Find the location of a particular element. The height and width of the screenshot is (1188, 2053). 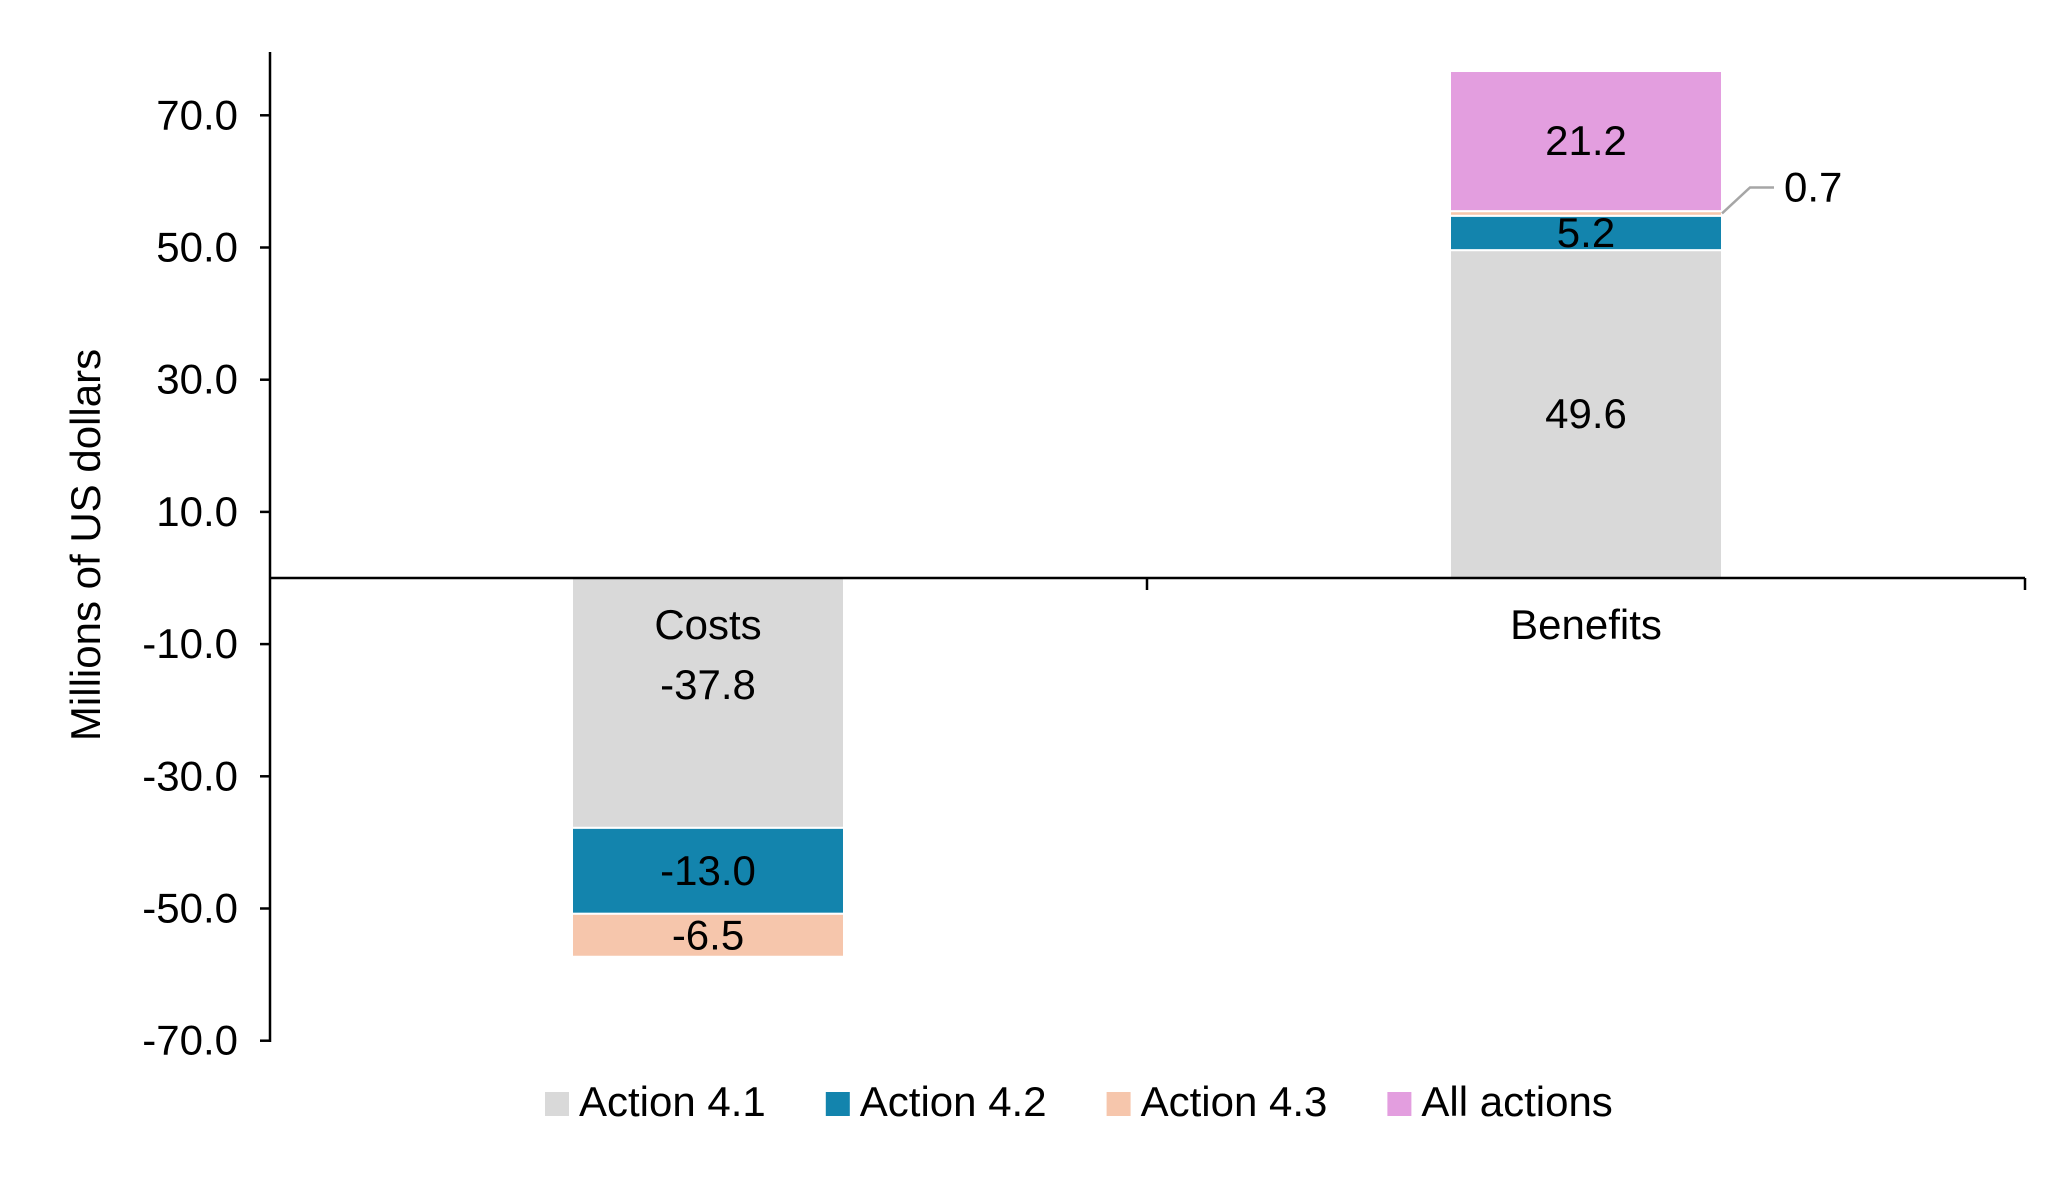

legend-label: Action 4.3 is located at coordinates (1234, 1101).